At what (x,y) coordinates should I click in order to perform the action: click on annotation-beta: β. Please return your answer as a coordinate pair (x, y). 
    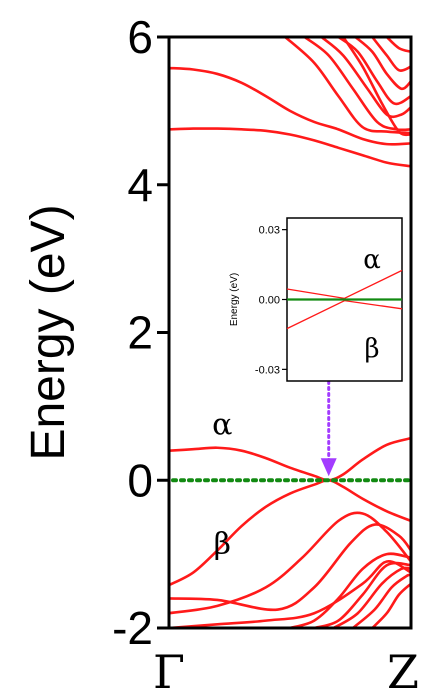
    Looking at the image, I should click on (222, 544).